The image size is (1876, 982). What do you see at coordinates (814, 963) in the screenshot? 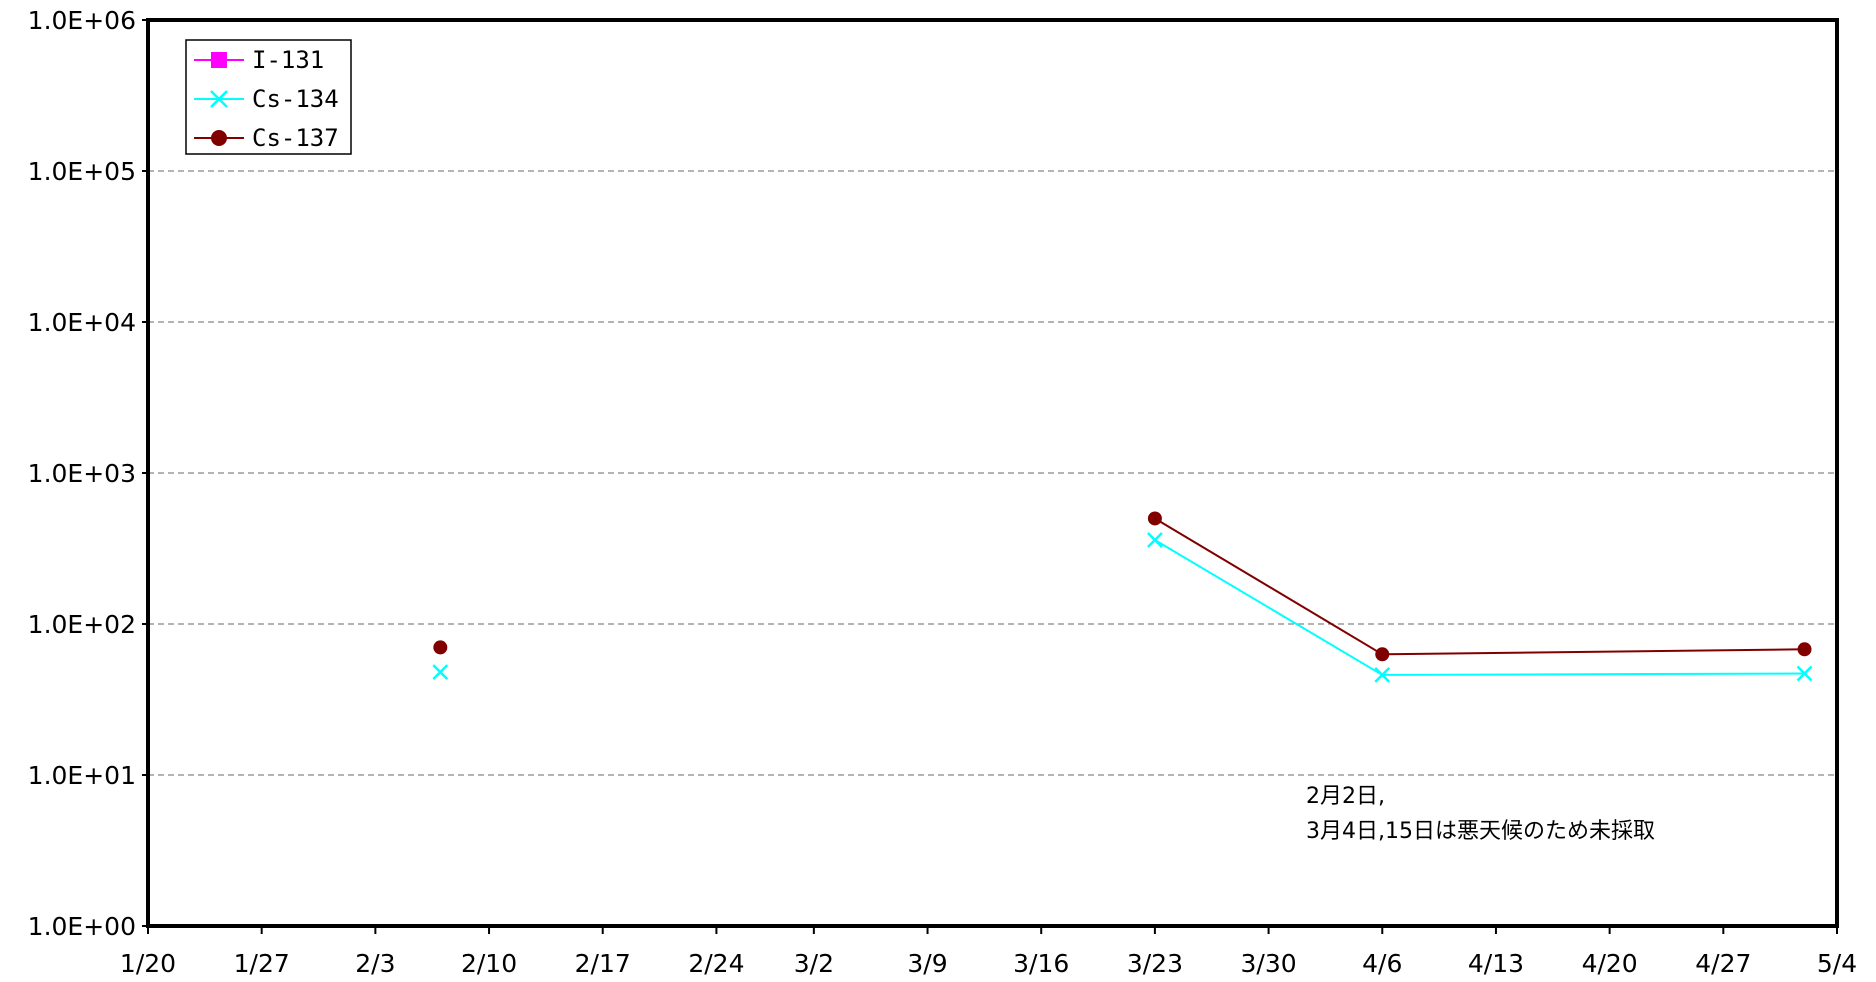
I see `x-tick-label: 3/2` at bounding box center [814, 963].